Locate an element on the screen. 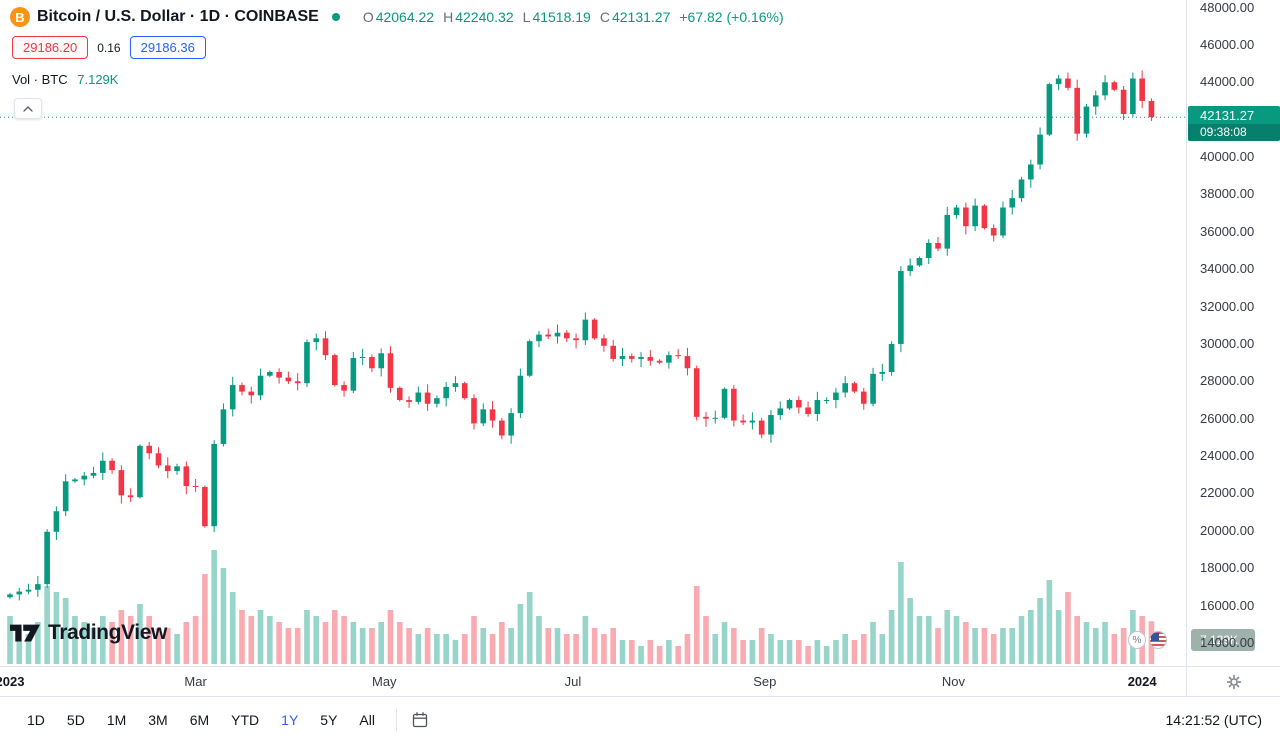 The image size is (1280, 743). range-button-1d: 1D is located at coordinates (36, 720).